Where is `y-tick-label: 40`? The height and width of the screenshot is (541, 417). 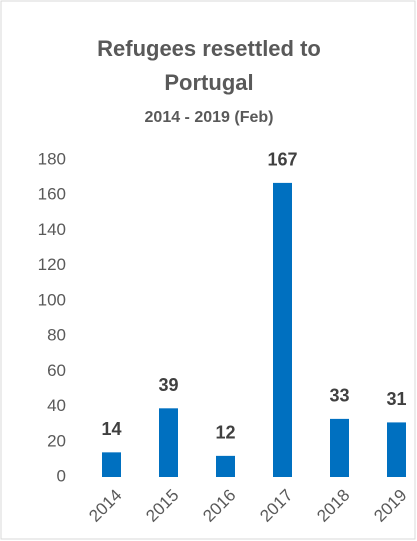 y-tick-label: 40 is located at coordinates (56, 405).